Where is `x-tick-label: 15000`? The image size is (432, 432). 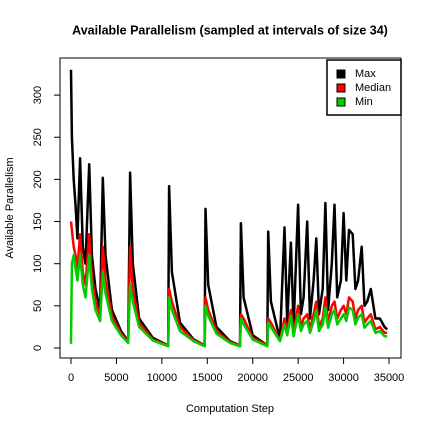 x-tick-label: 15000 is located at coordinates (207, 378).